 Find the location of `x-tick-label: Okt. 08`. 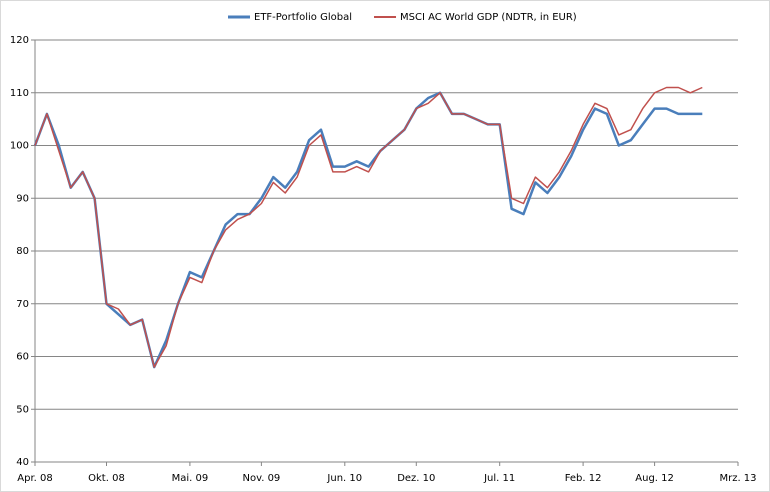

x-tick-label: Okt. 08 is located at coordinates (106, 478).